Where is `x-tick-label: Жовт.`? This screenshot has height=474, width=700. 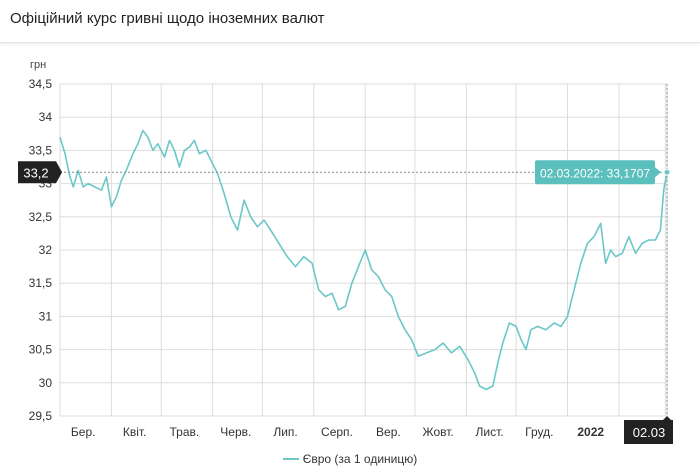 x-tick-label: Жовт. is located at coordinates (438, 432).